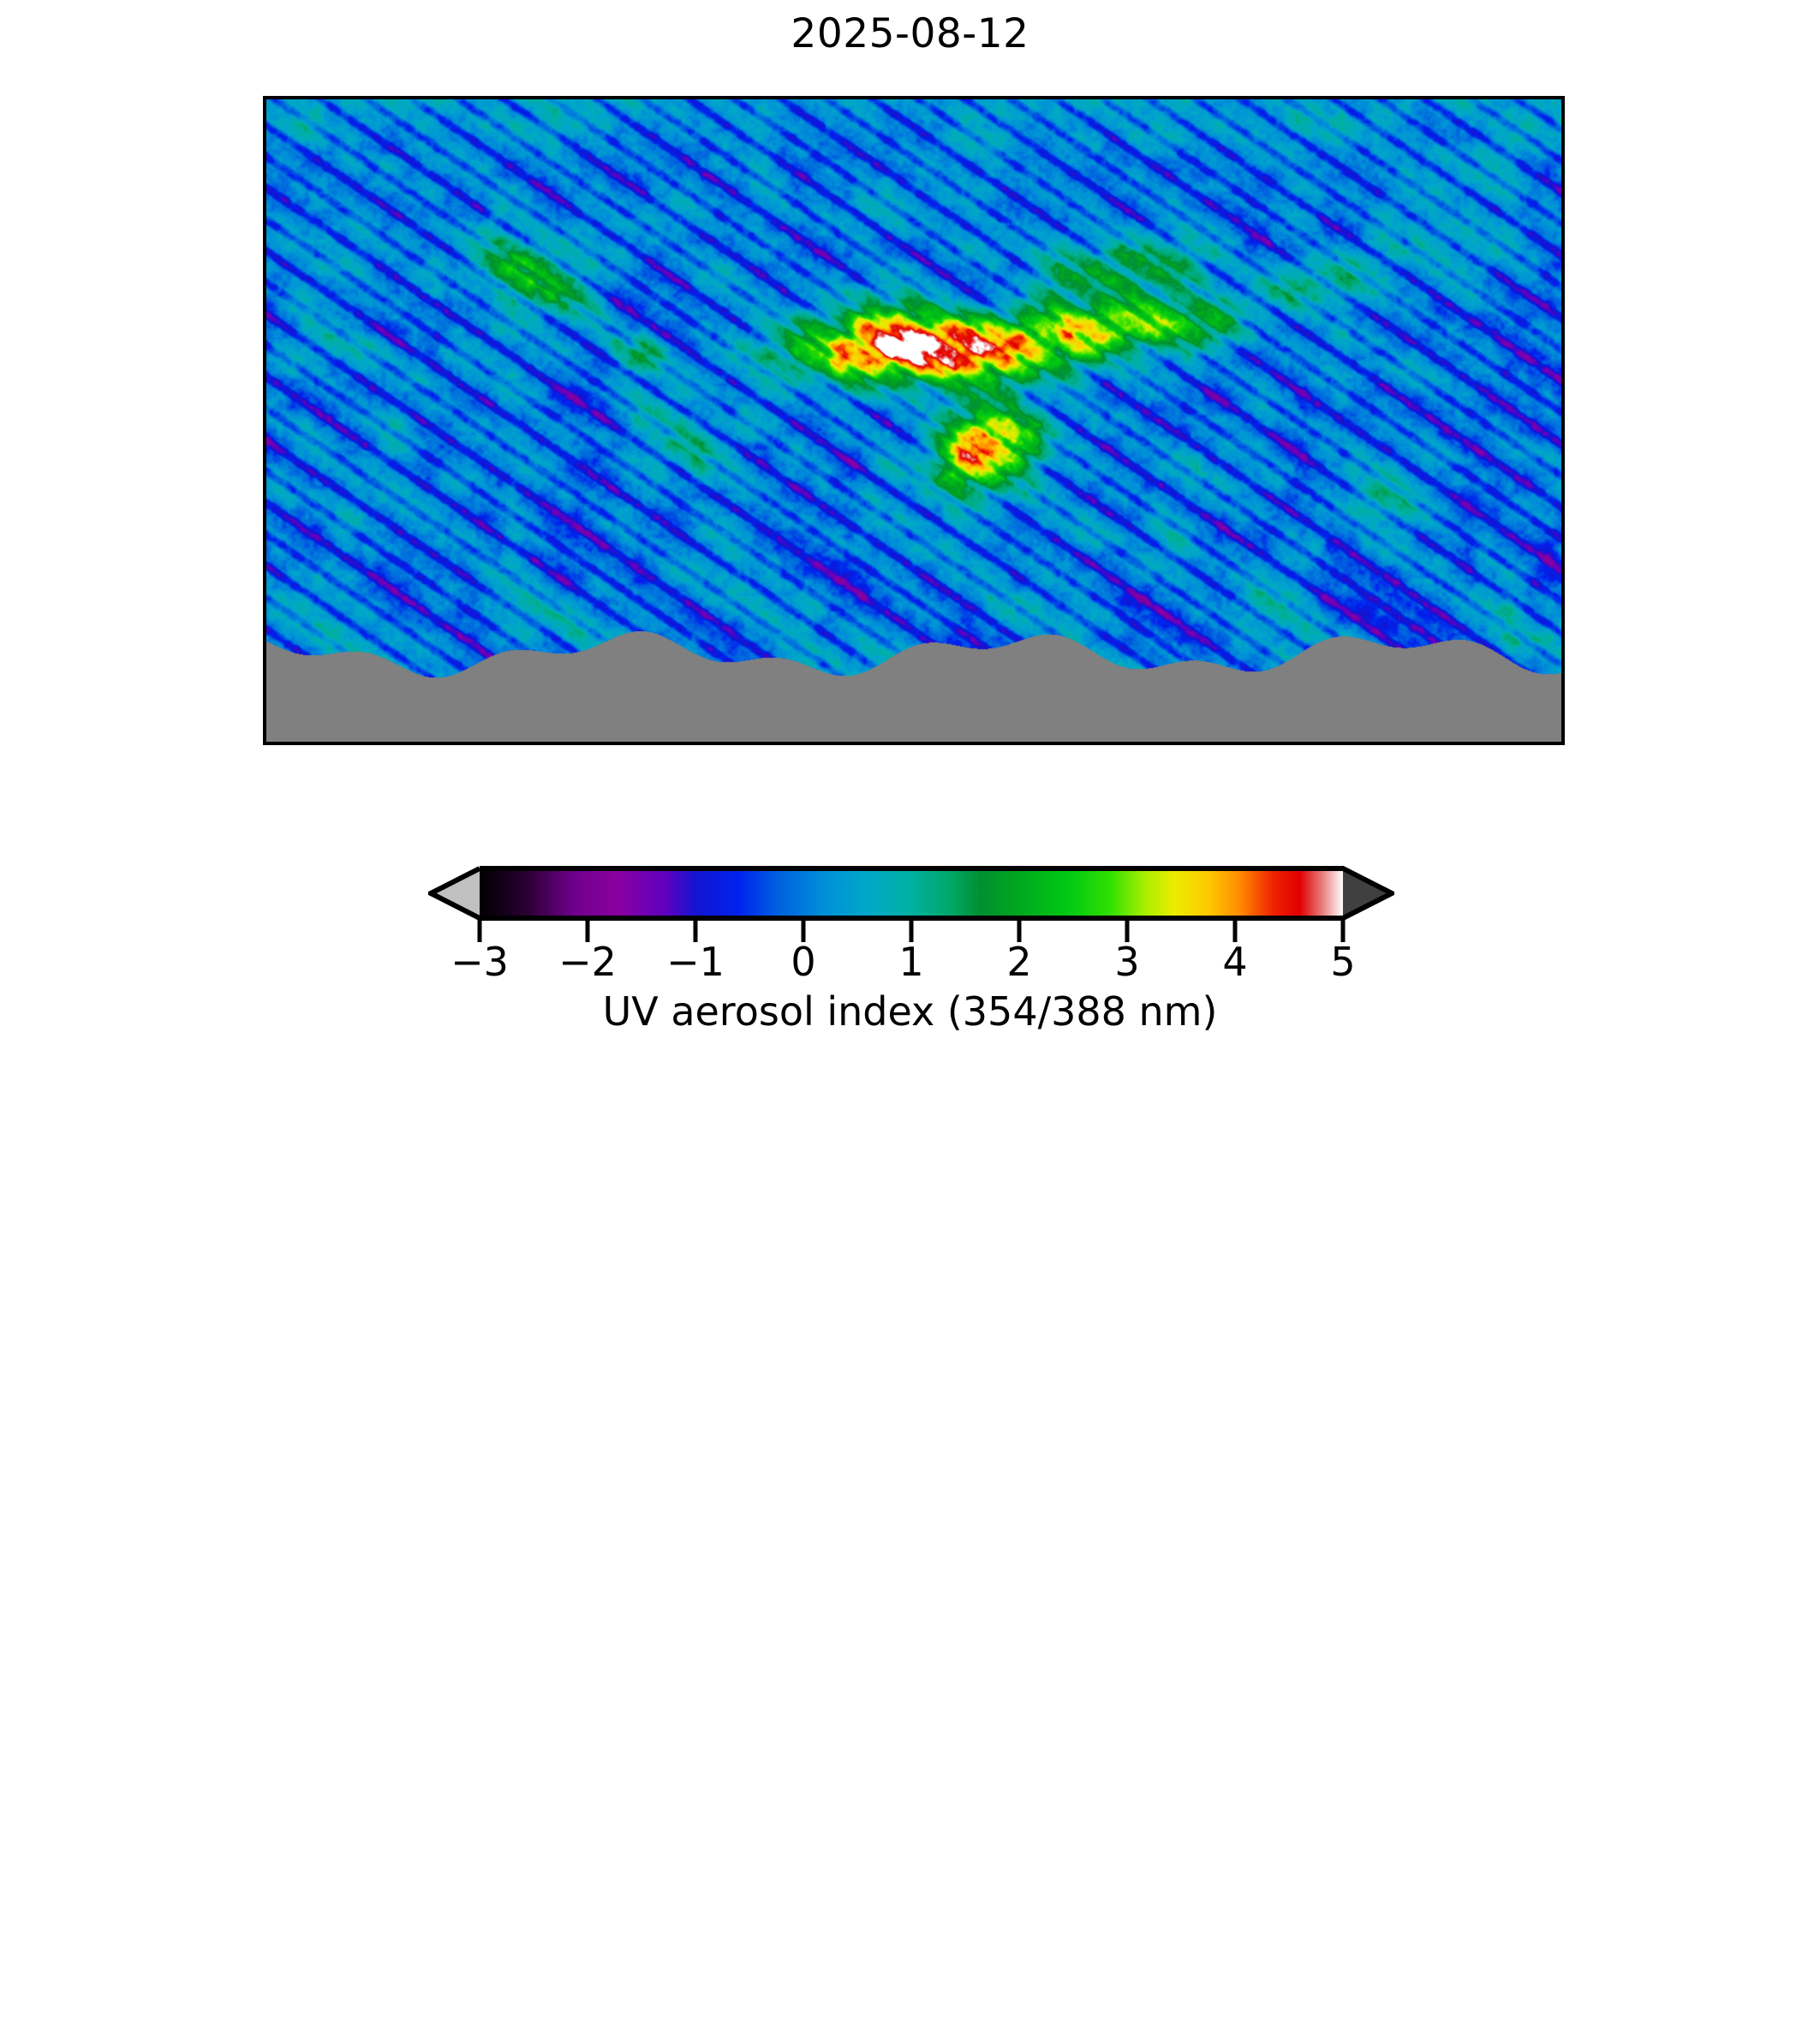  I want to click on colorbar-tick-label: −1, so click(695, 962).